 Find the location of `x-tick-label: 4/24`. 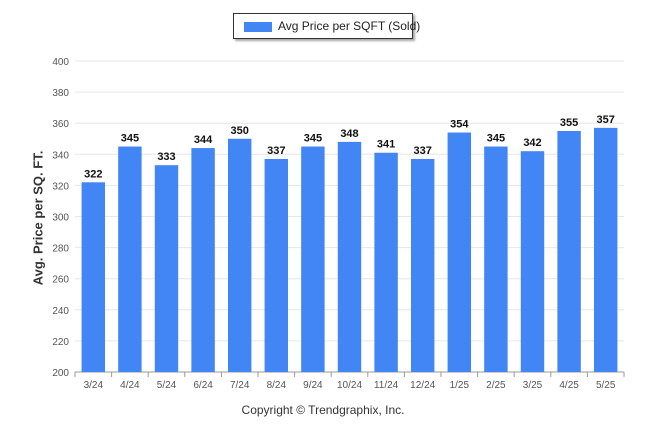

x-tick-label: 4/24 is located at coordinates (130, 385).